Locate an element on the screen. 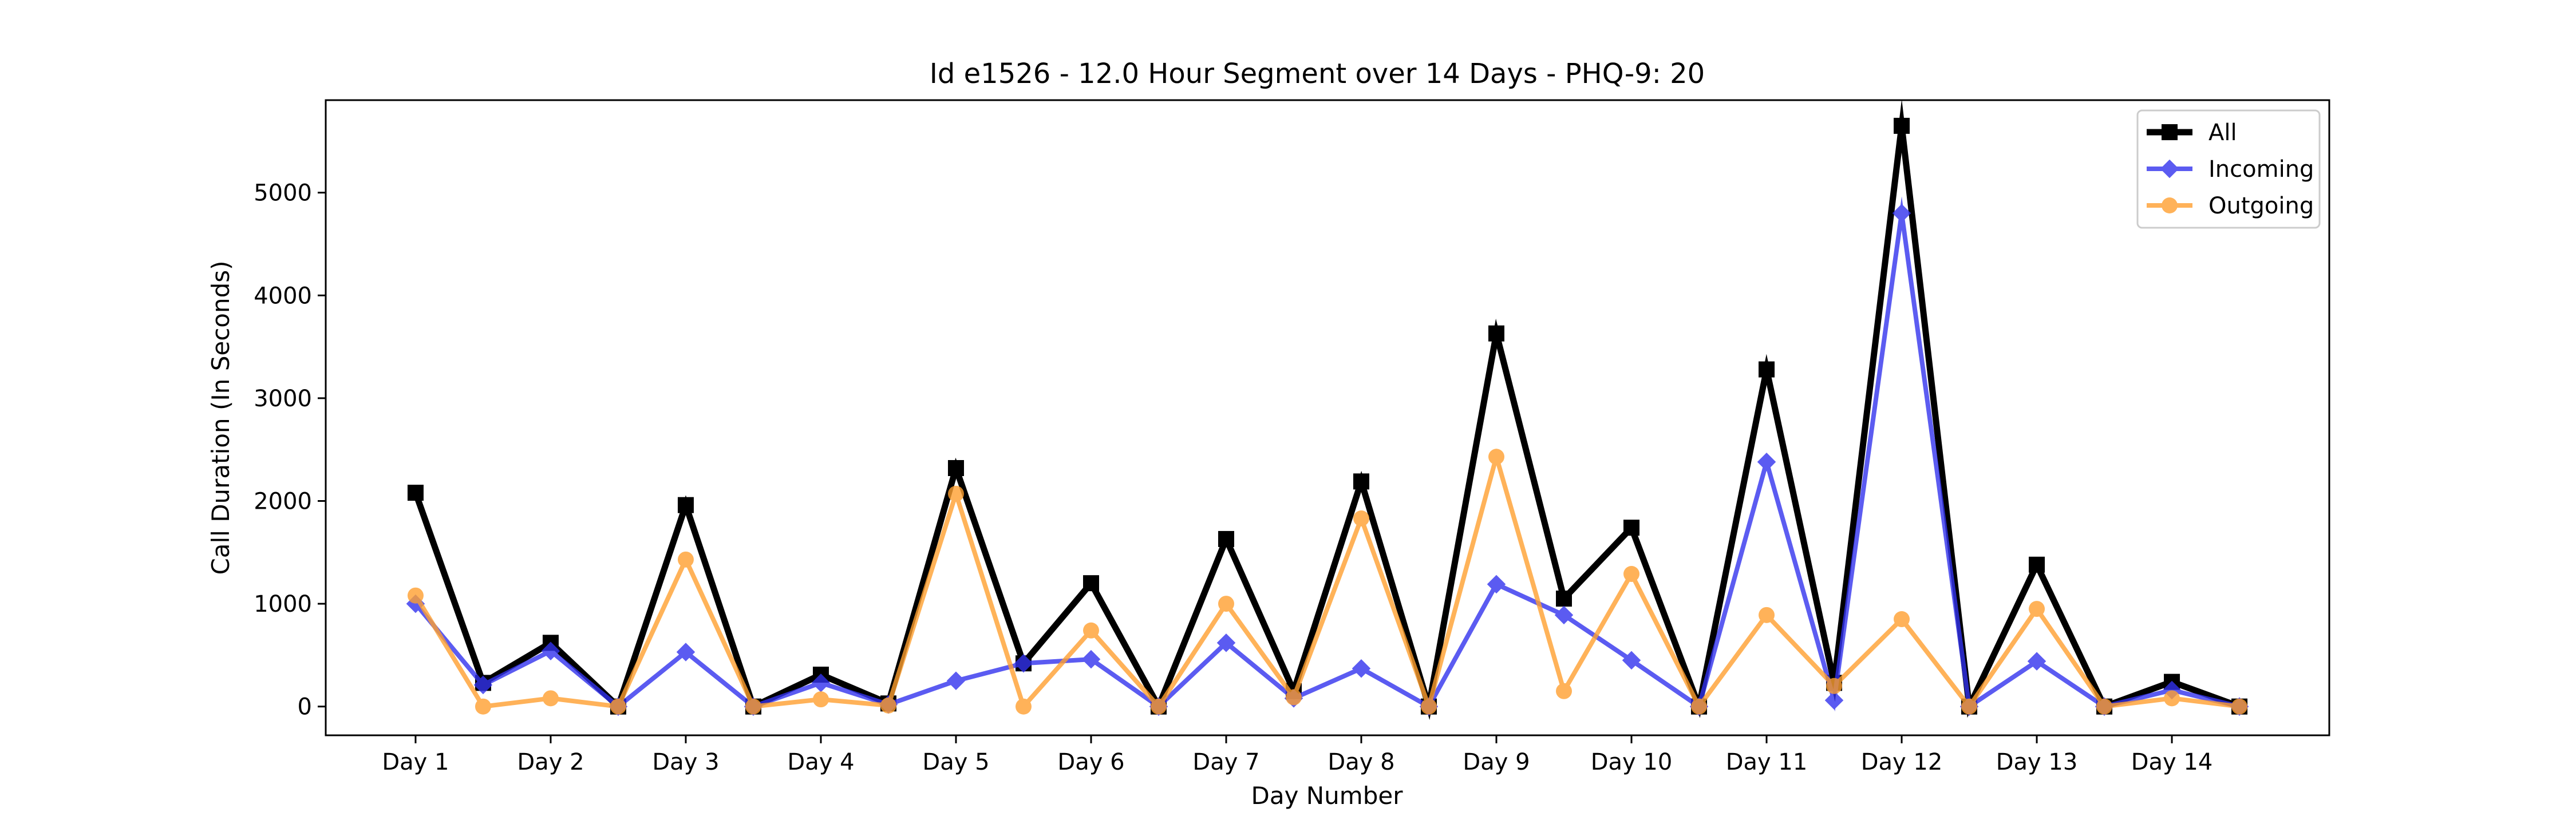 This screenshot has height=824, width=2576. y-tick-label: 0 is located at coordinates (305, 707).